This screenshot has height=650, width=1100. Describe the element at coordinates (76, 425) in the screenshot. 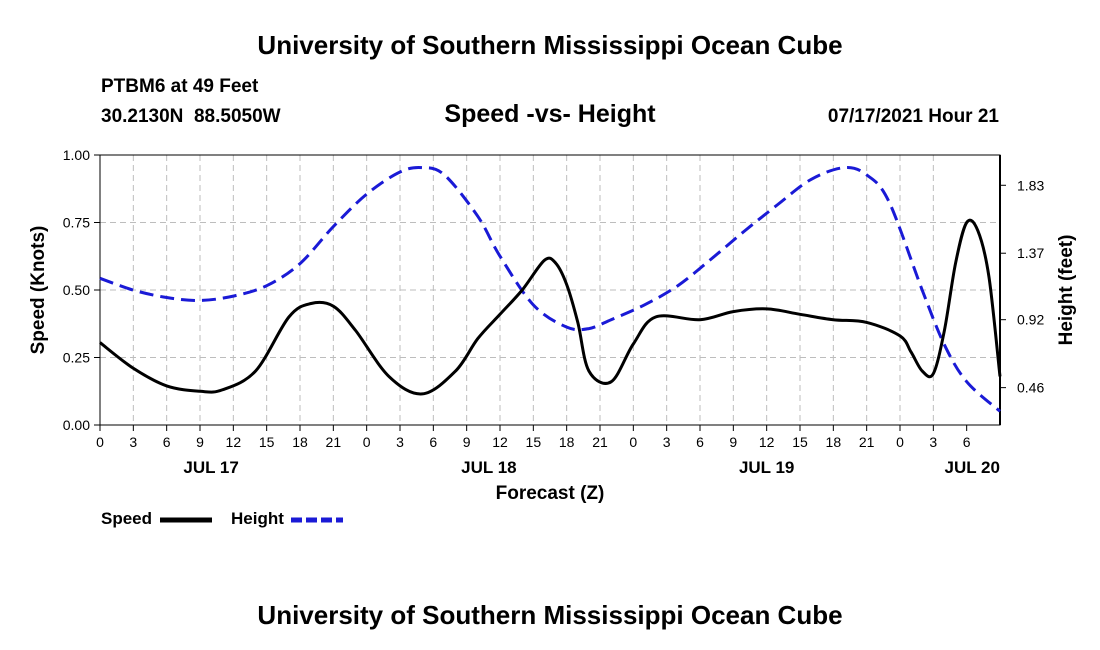

I see `y-tick-label: 0.00` at that location.